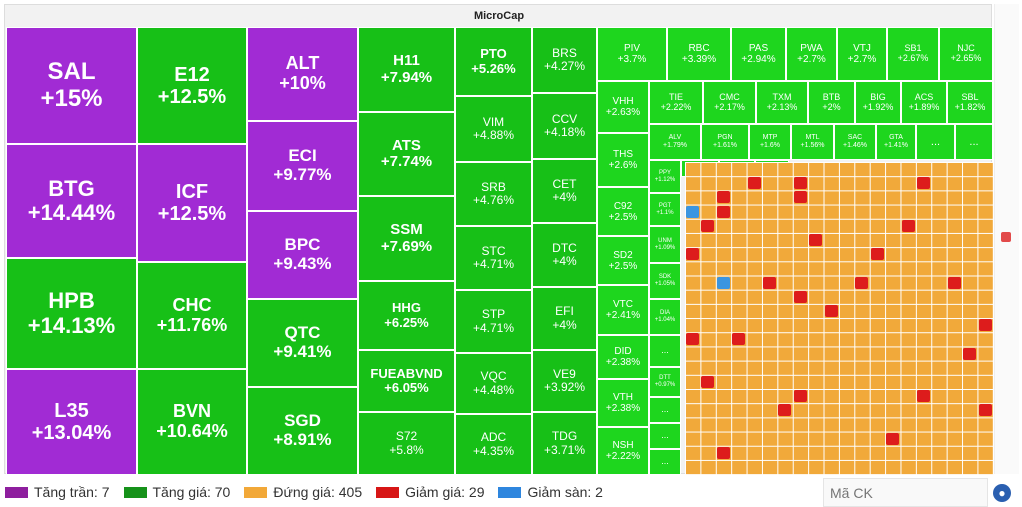  What do you see at coordinates (406, 443) in the screenshot?
I see `treemap-cell: S72 +5.8%` at bounding box center [406, 443].